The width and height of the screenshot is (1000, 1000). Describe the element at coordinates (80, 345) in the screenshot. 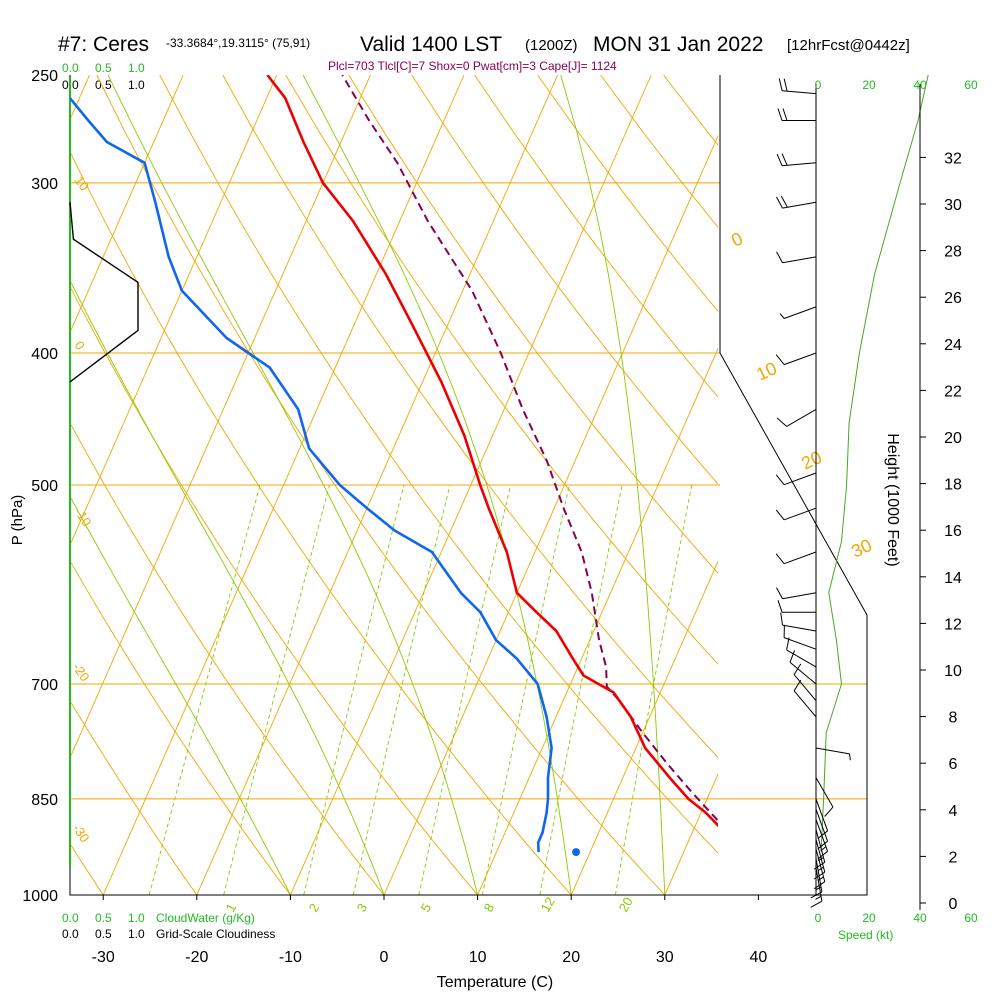

I see `left-isotherm-label: 0` at that location.